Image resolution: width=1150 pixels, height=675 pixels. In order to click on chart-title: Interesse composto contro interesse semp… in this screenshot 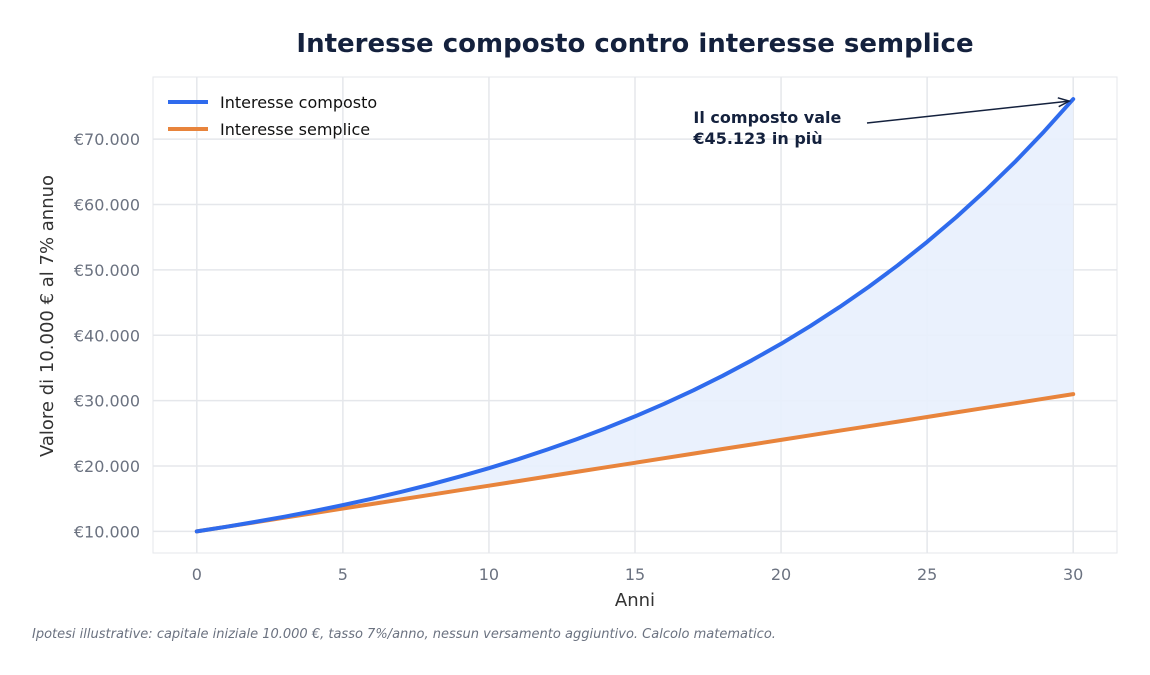, I will do `click(634, 44)`.